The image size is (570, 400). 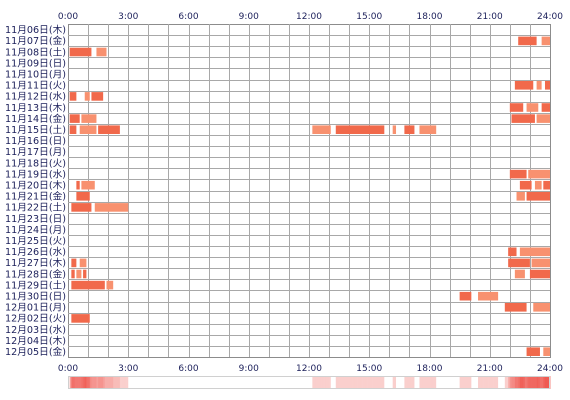 I want to click on row-date-label: 11月21日(金), so click(x=35, y=197).